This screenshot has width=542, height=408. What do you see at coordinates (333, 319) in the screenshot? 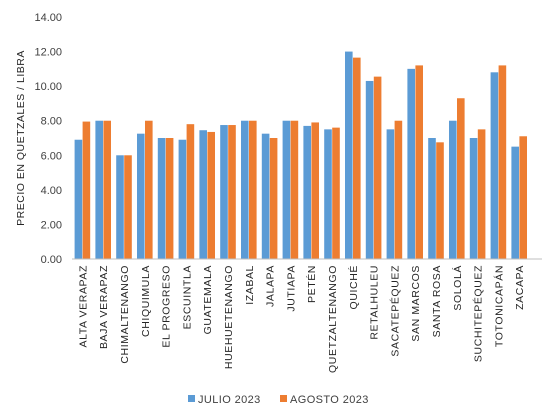
I see `category-label: QUETZALTENANGO` at bounding box center [333, 319].